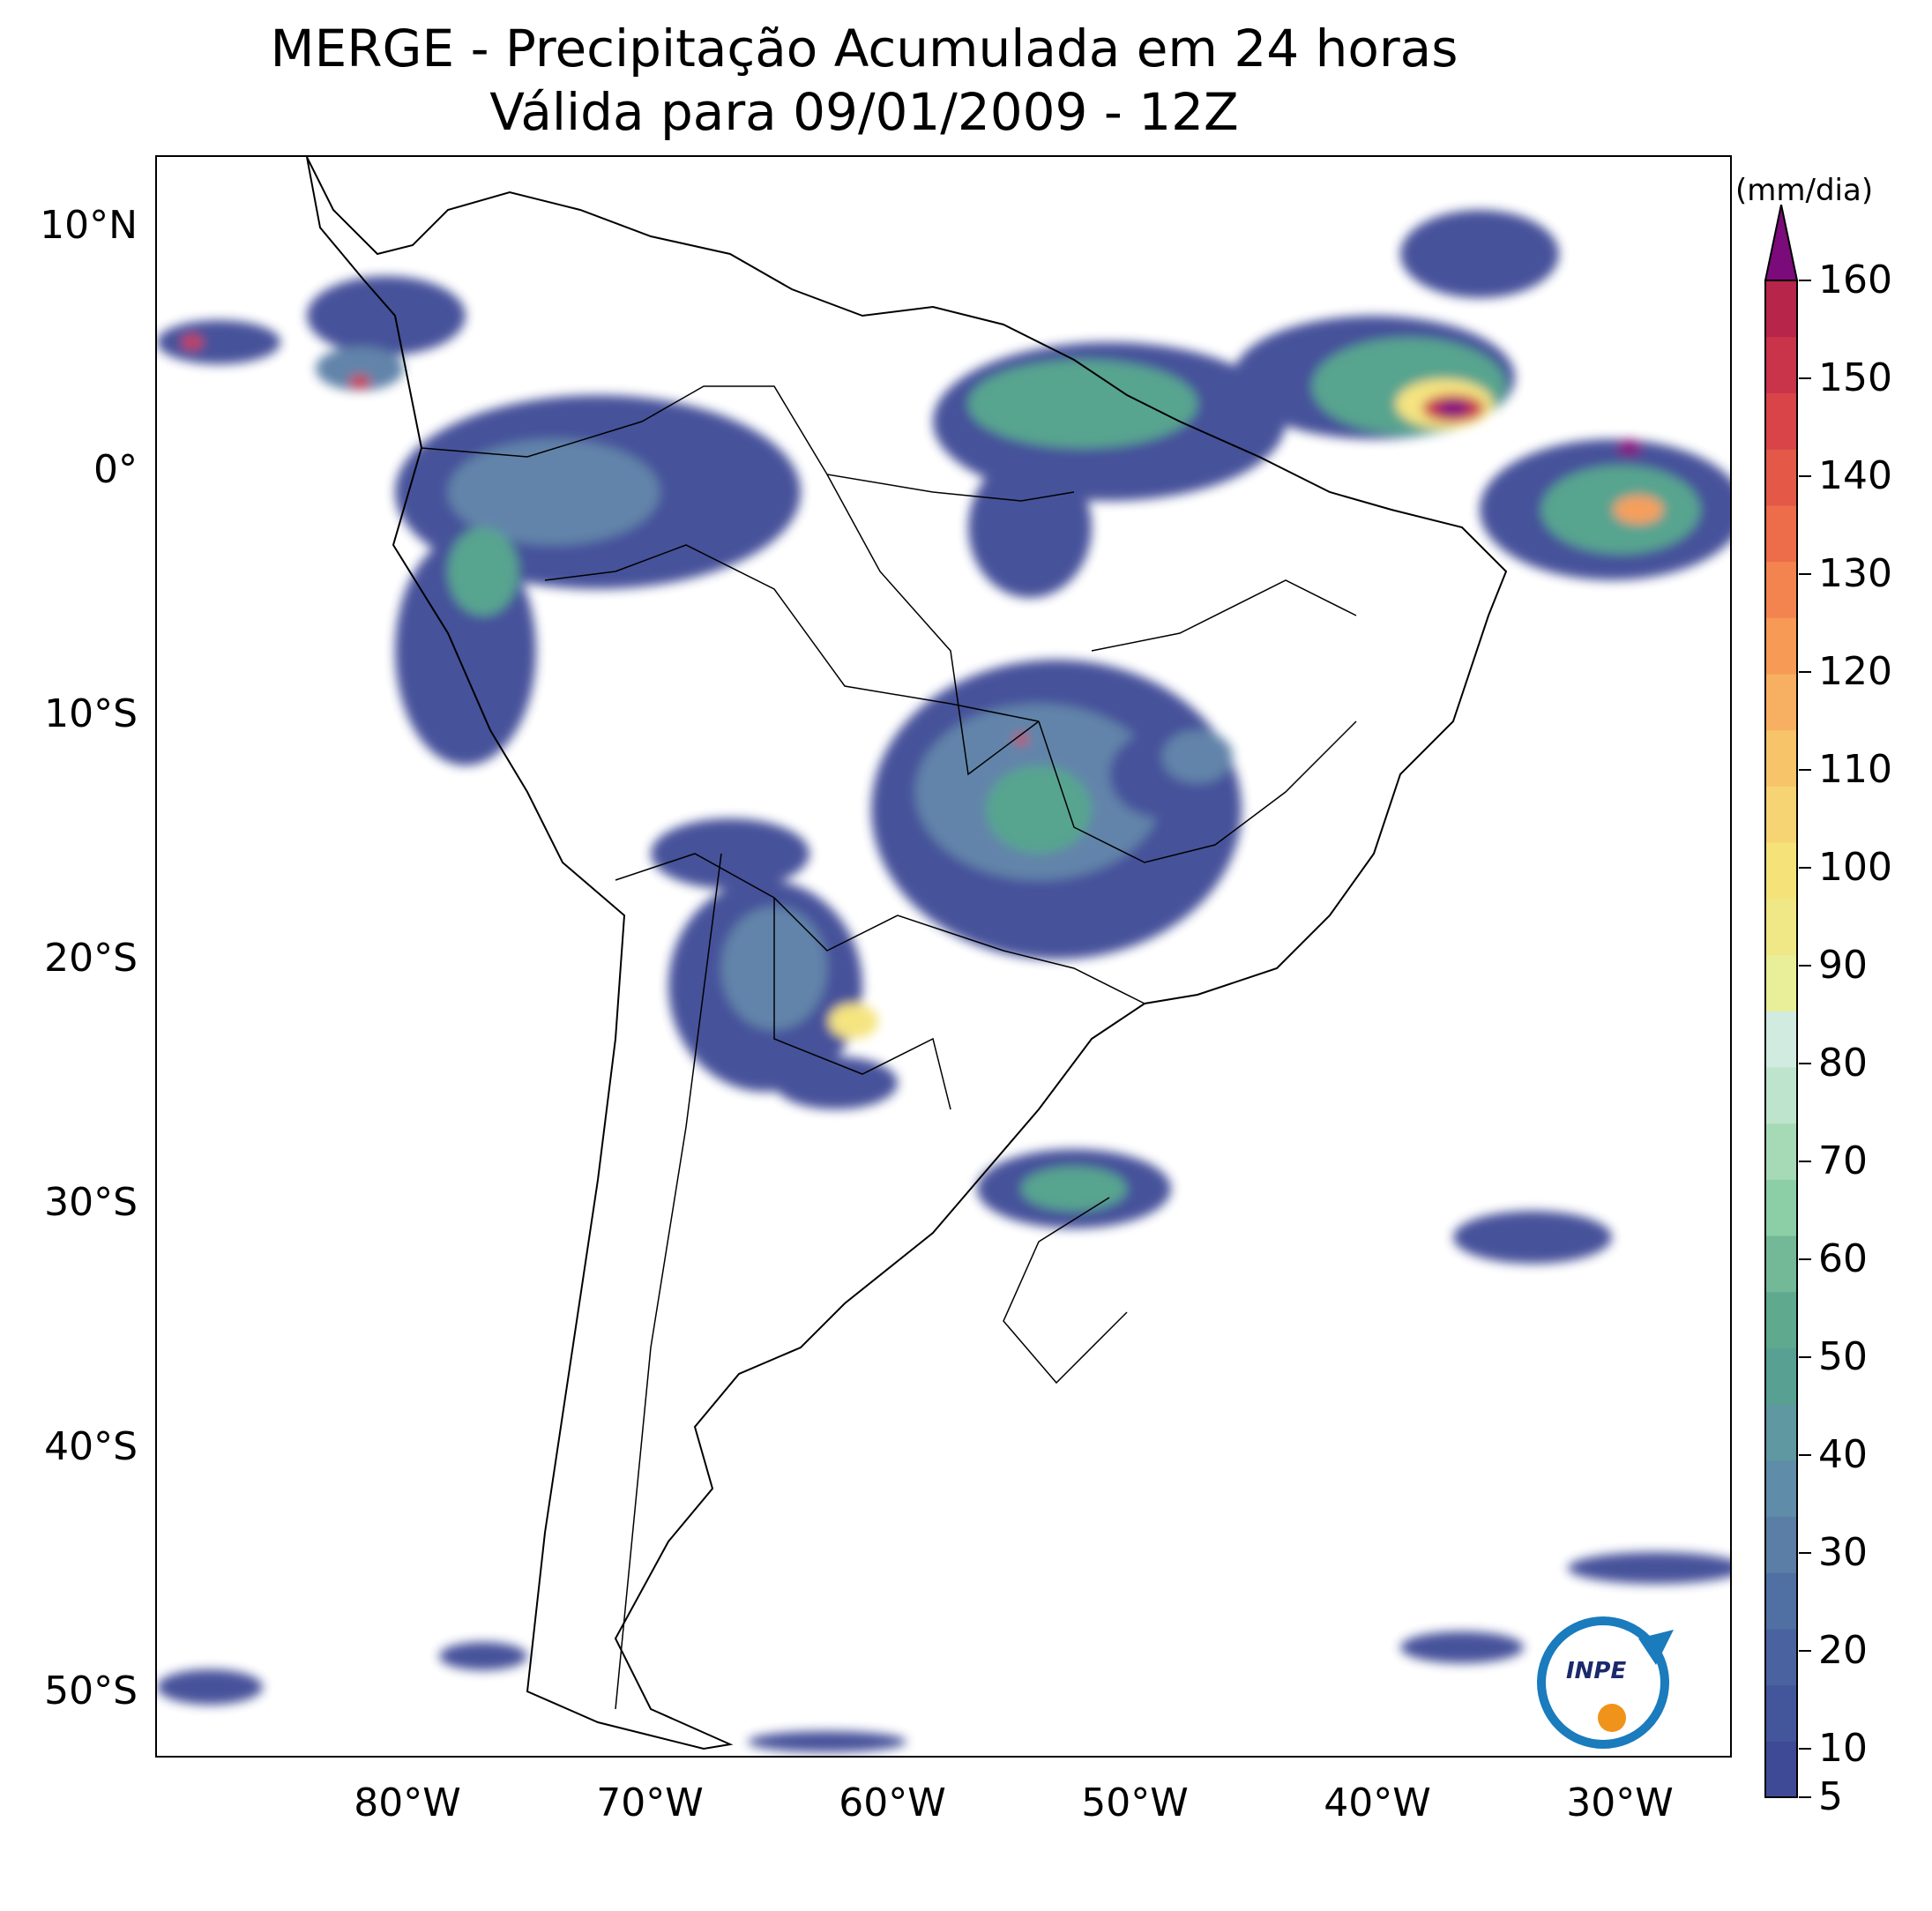 The width and height of the screenshot is (1932, 1911). I want to click on colorbar-tick-label: 60, so click(1843, 1258).